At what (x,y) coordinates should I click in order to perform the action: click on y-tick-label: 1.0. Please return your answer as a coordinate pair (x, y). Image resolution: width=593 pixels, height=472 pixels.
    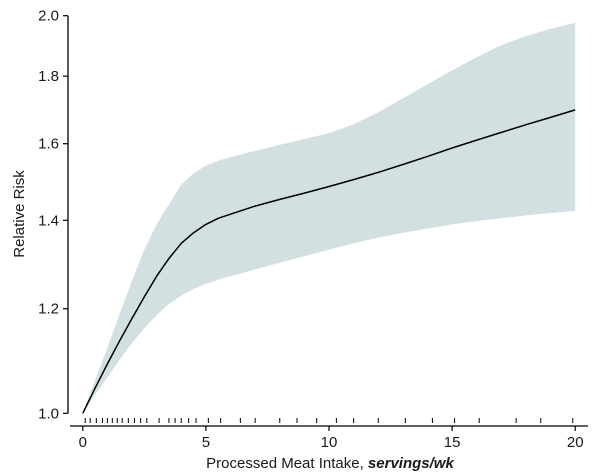
    Looking at the image, I should click on (48, 413).